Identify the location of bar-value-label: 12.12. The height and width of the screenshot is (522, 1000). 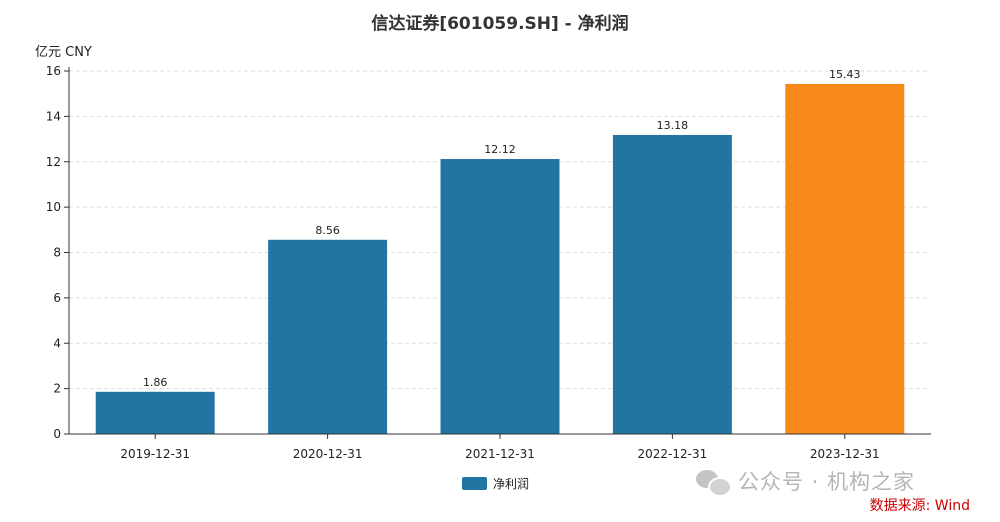
(500, 149).